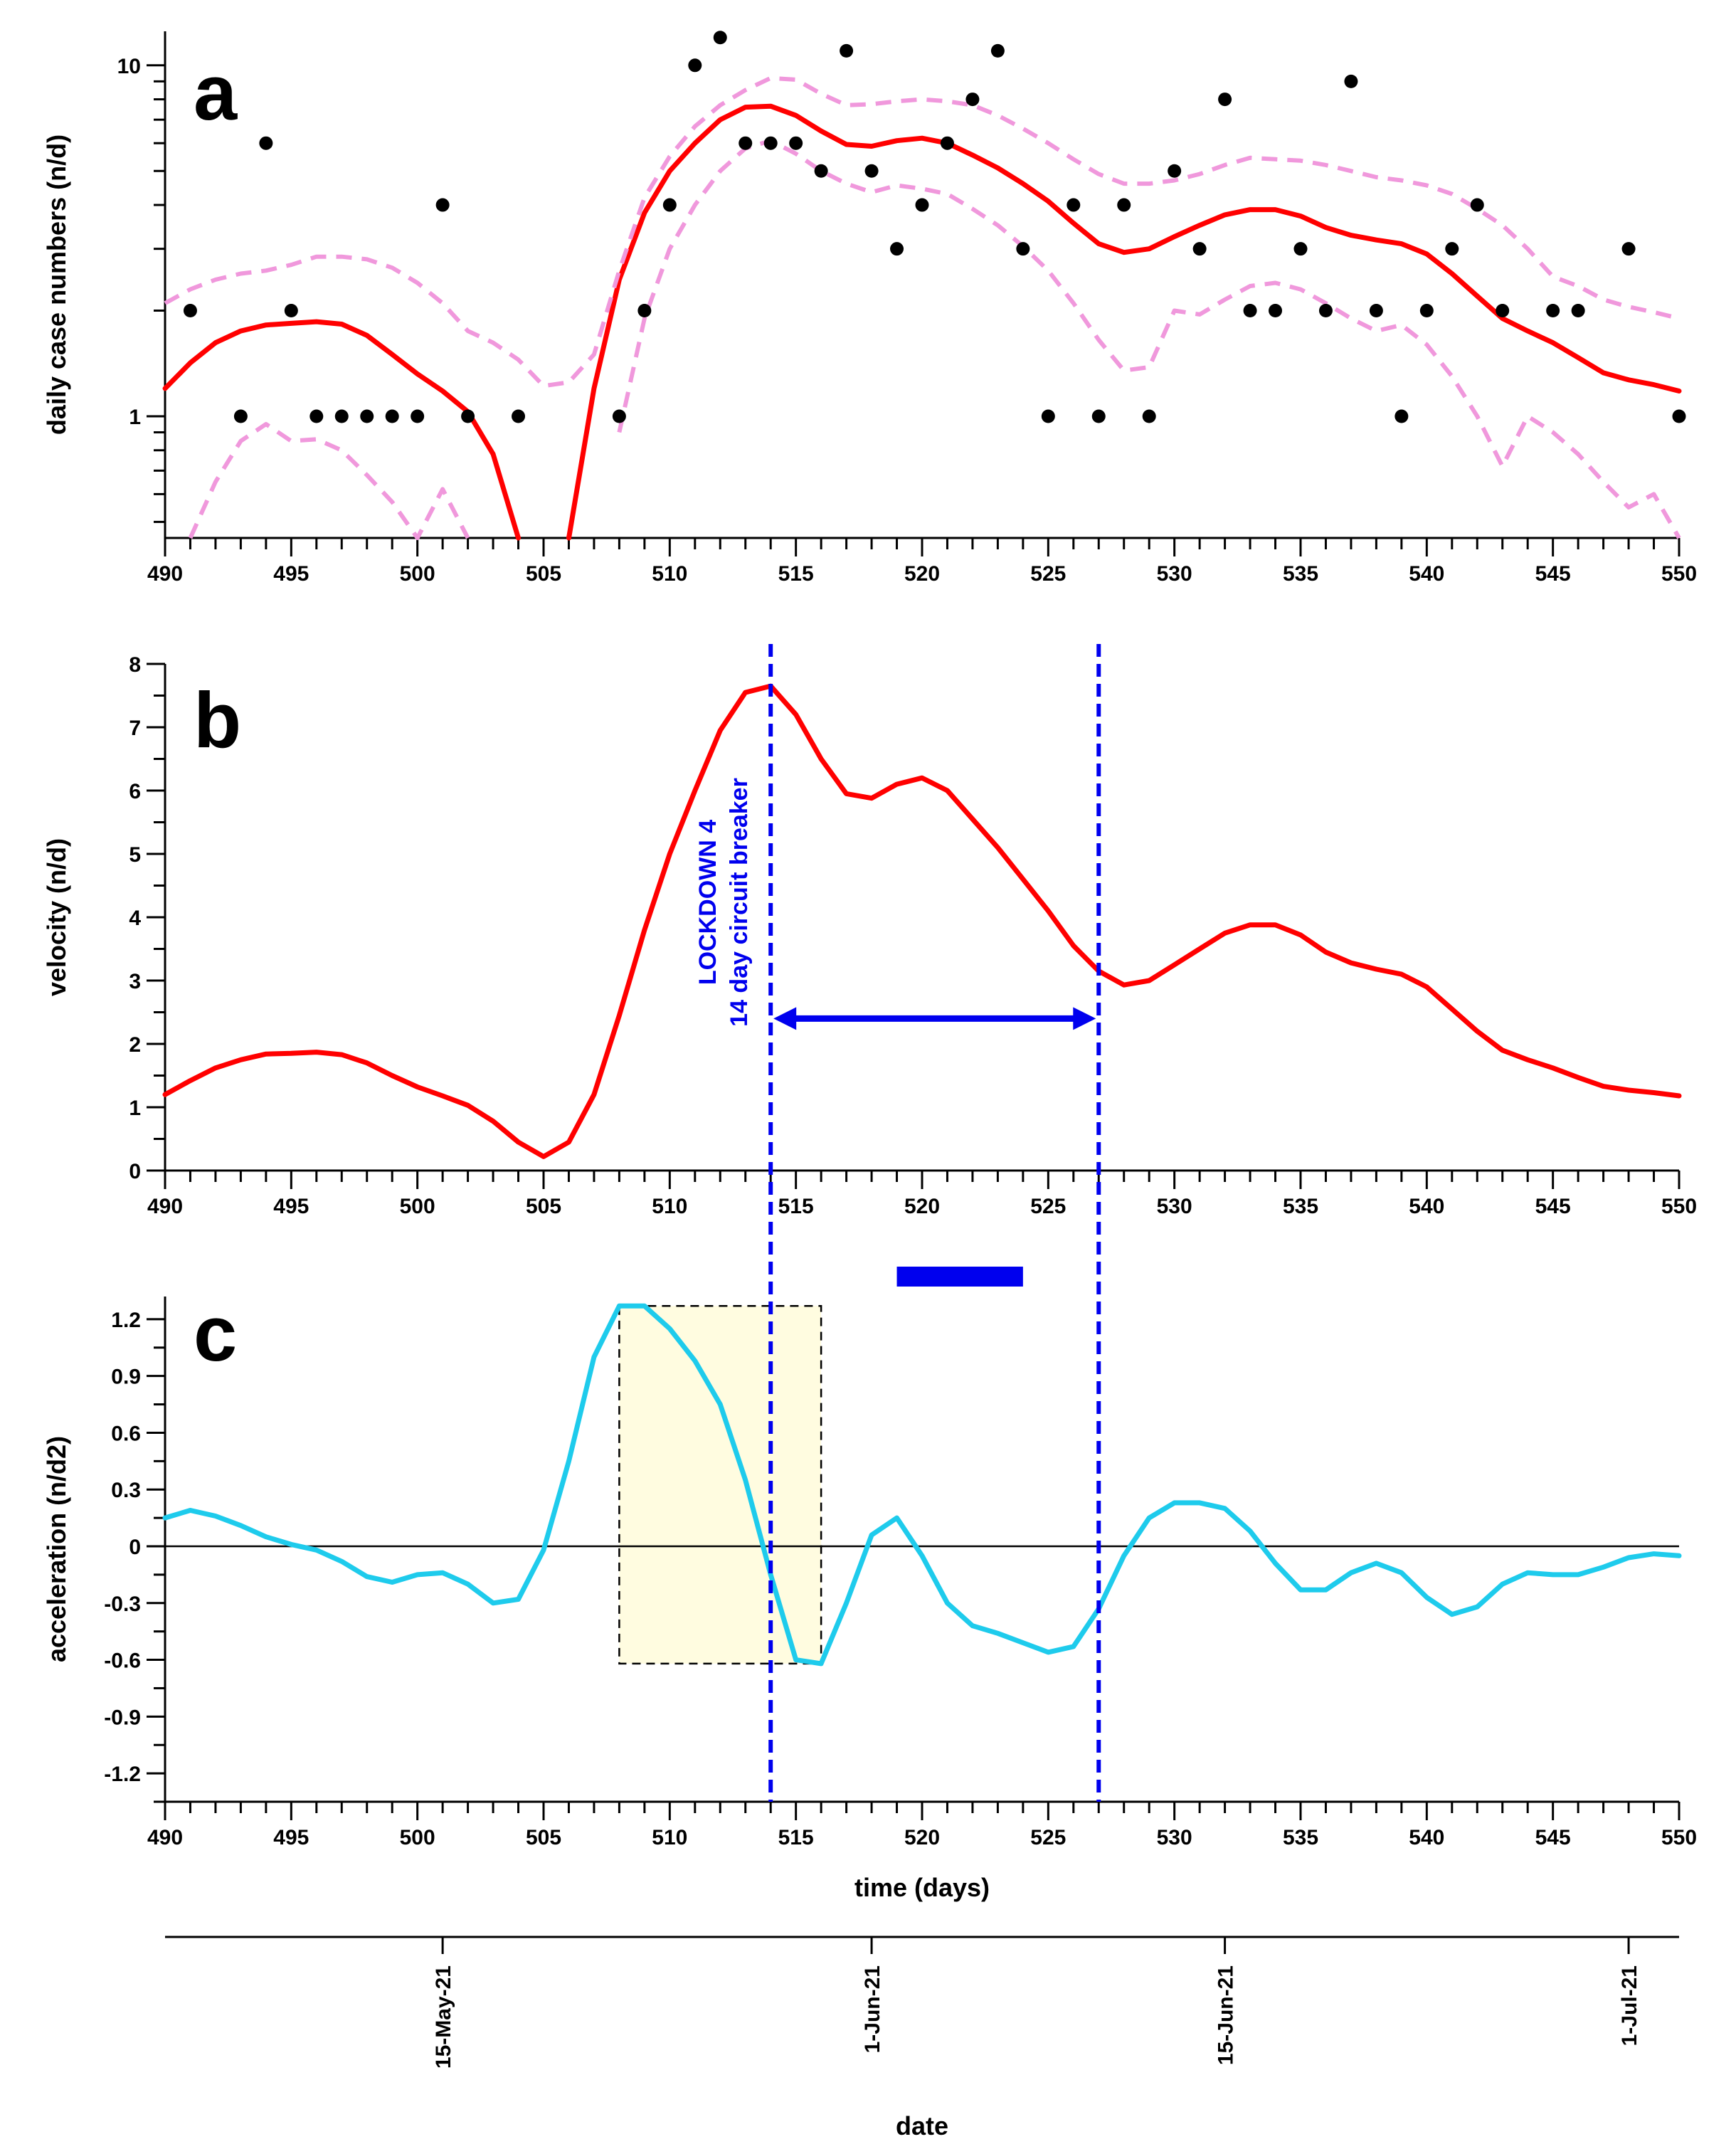 The height and width of the screenshot is (2149, 1736). I want to click on panel-a-x-tick-label: 540, so click(1426, 574).